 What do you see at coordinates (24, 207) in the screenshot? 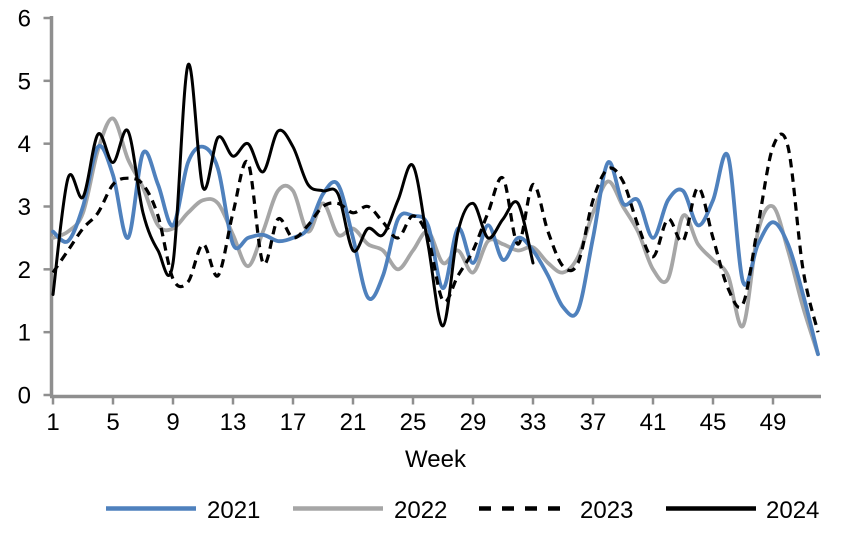
I see `y-tick-label: 3` at bounding box center [24, 207].